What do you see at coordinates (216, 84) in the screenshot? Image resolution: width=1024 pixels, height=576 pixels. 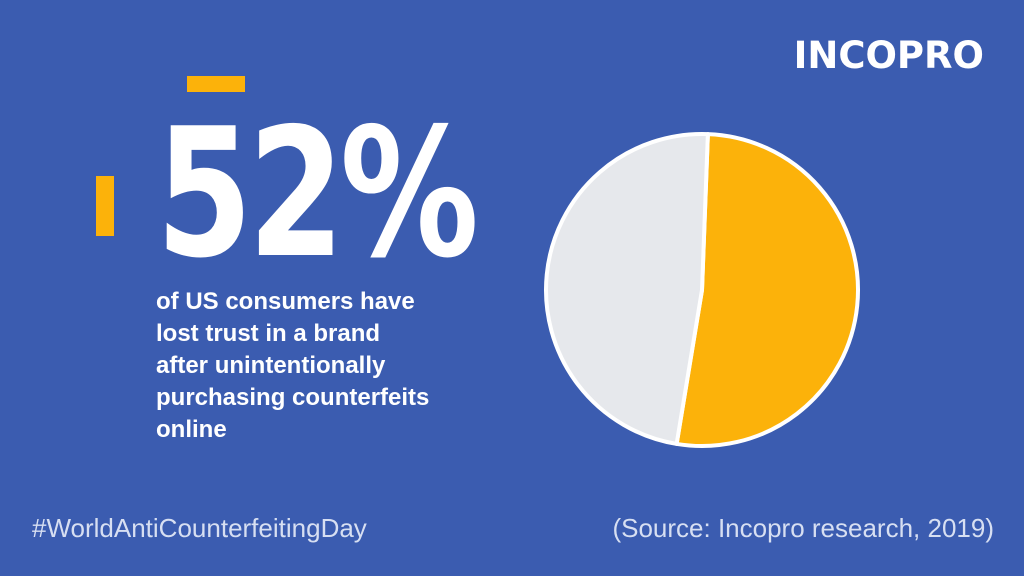 I see `accent-bar-horizontal` at bounding box center [216, 84].